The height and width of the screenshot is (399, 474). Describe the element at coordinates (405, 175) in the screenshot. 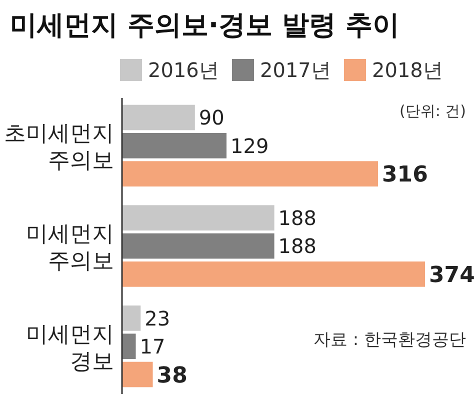

I see `data-label: 316` at that location.